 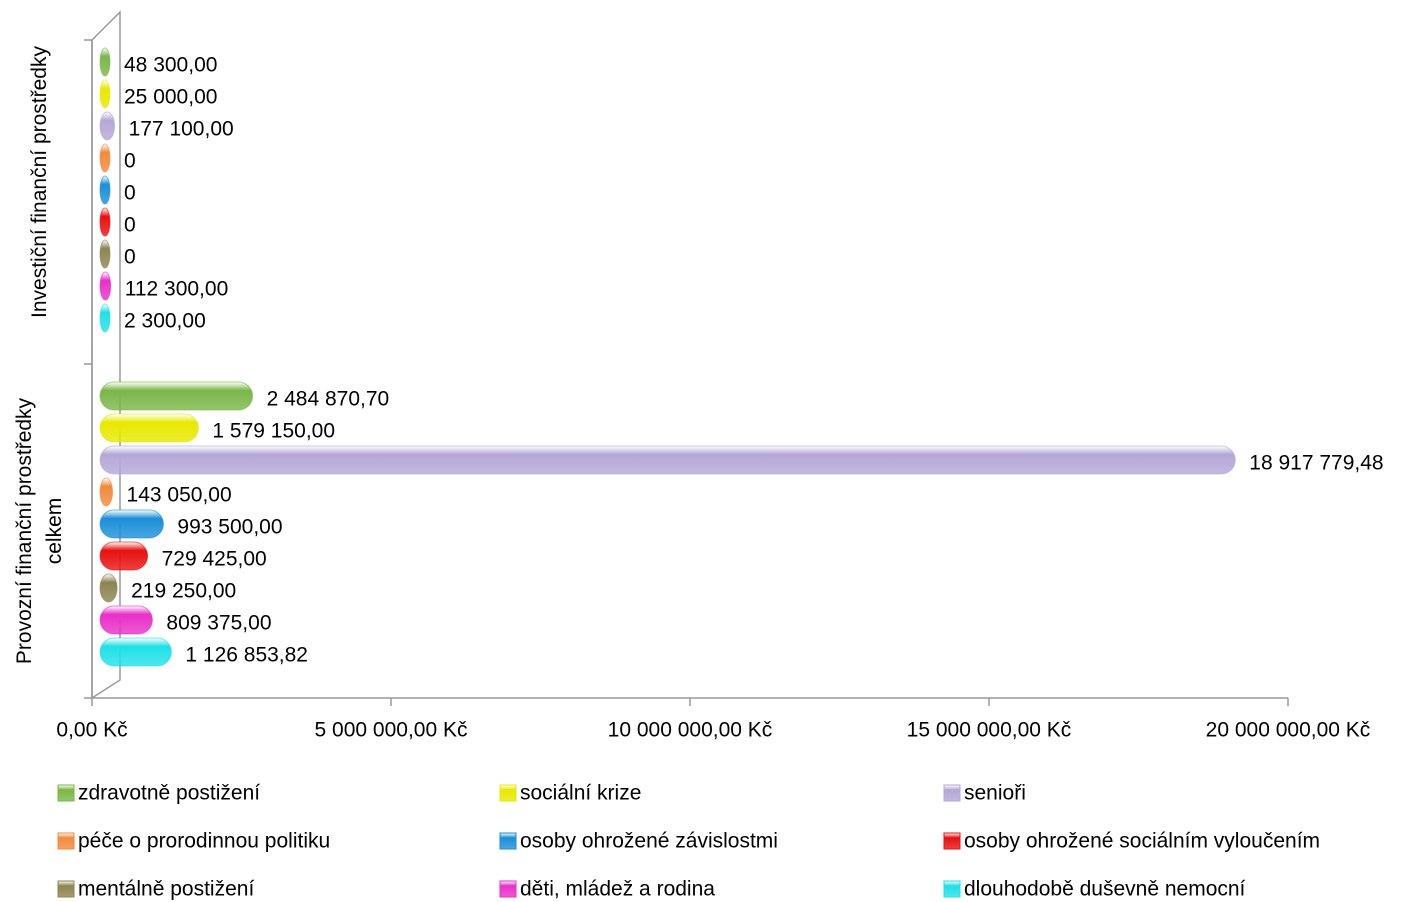 What do you see at coordinates (166, 889) in the screenshot?
I see `legend-label: mentálně postižení` at bounding box center [166, 889].